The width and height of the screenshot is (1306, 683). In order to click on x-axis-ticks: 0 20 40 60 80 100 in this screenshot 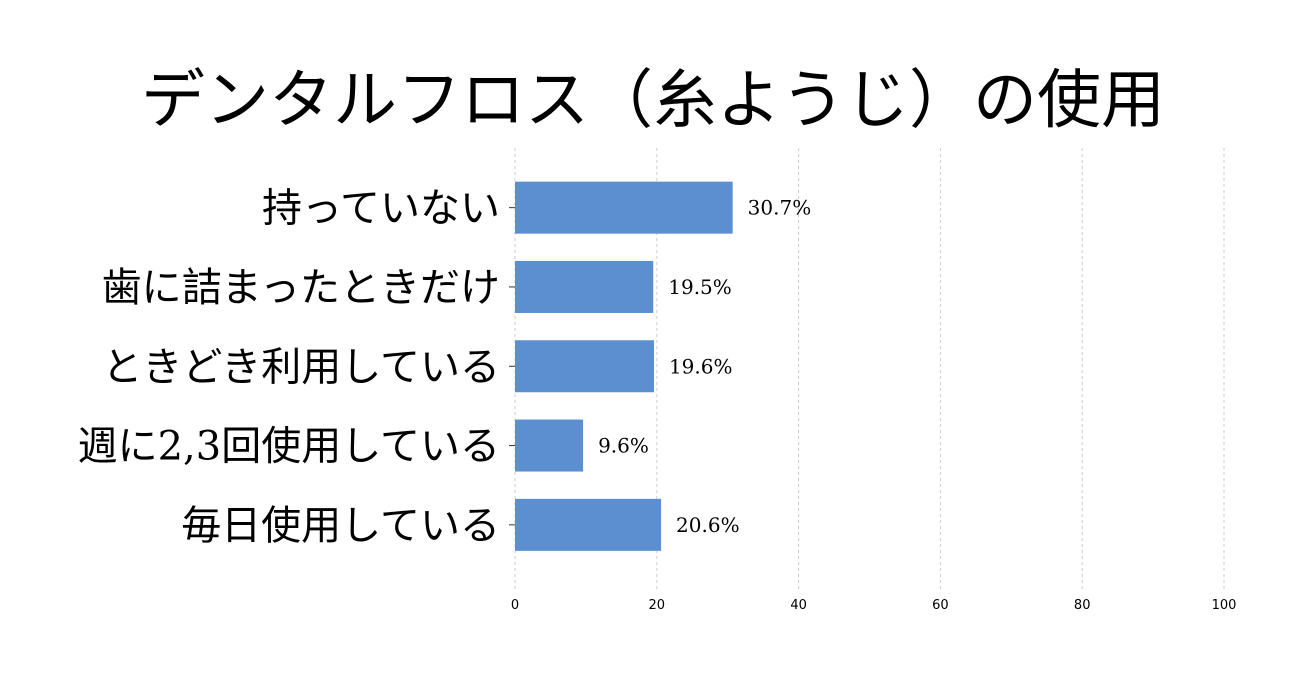, I will do `click(874, 605)`.